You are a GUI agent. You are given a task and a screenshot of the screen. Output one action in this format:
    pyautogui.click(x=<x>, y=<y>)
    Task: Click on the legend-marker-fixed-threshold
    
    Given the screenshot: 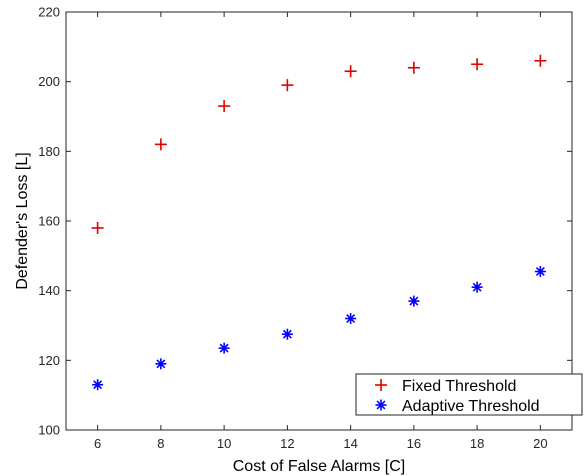 What is the action you would take?
    pyautogui.click(x=381, y=385)
    